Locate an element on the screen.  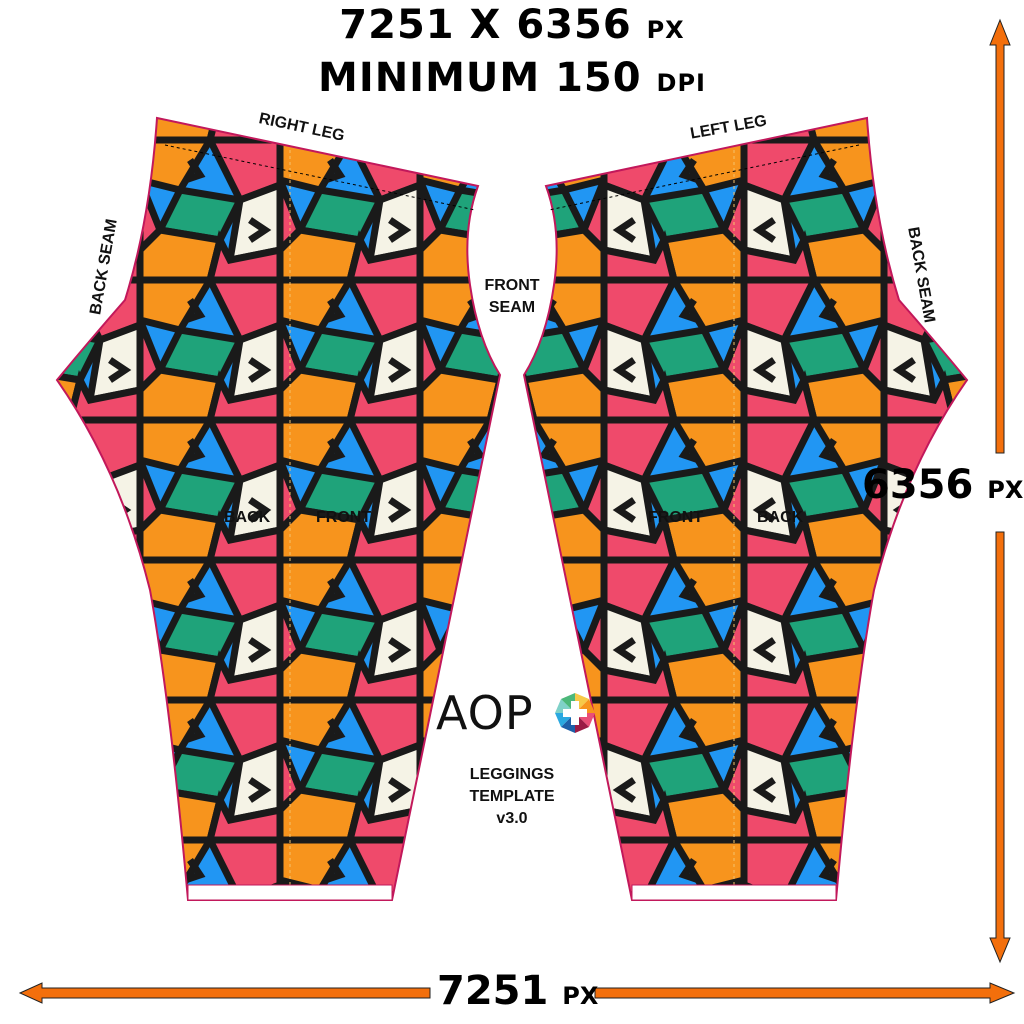
right-back-label: BACK is located at coordinates (247, 517).